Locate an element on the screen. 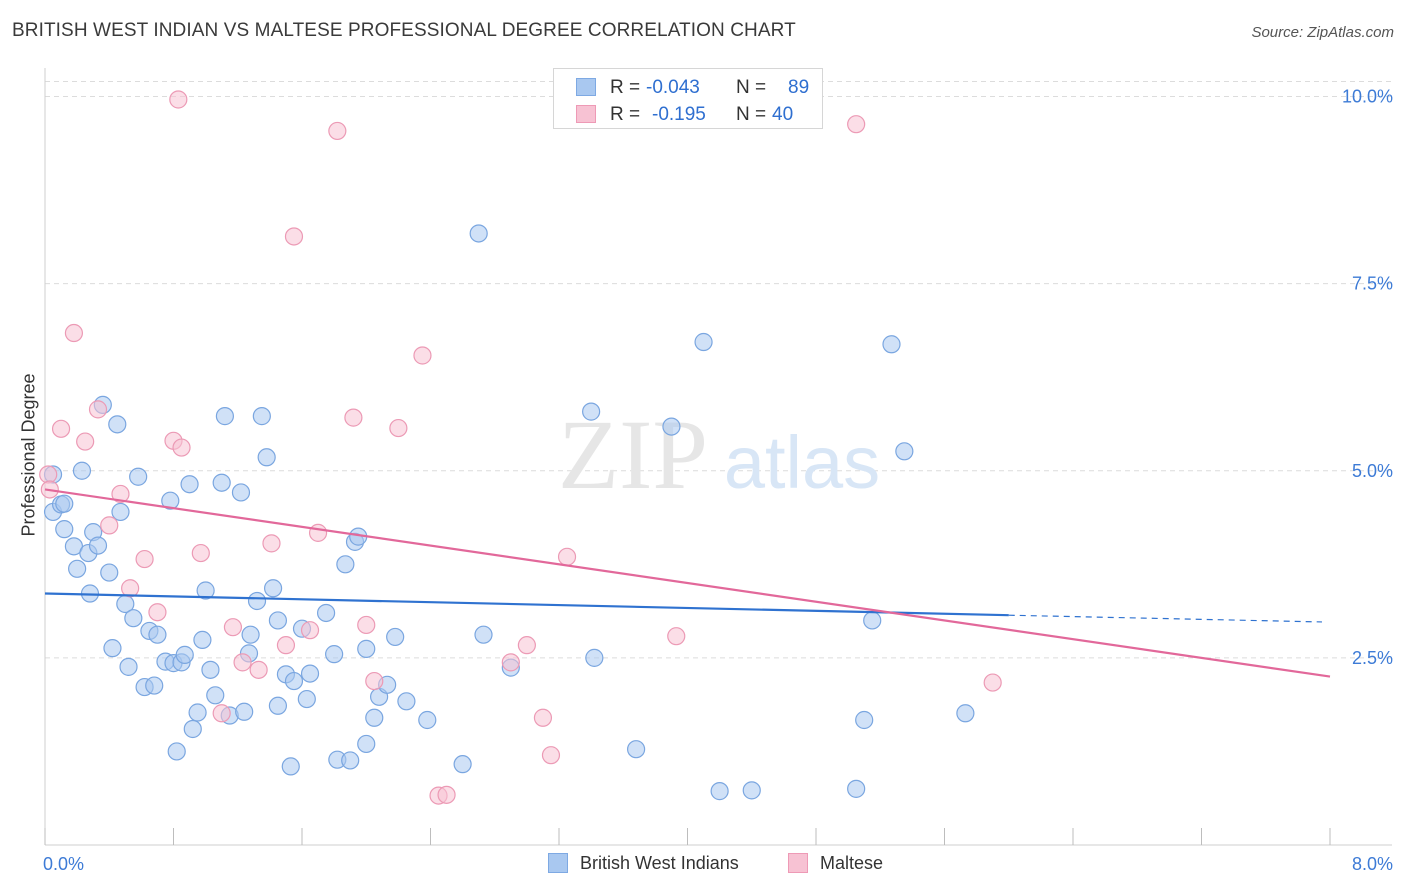 The image size is (1406, 892). watermark-zip: ZIP is located at coordinates (633, 454).